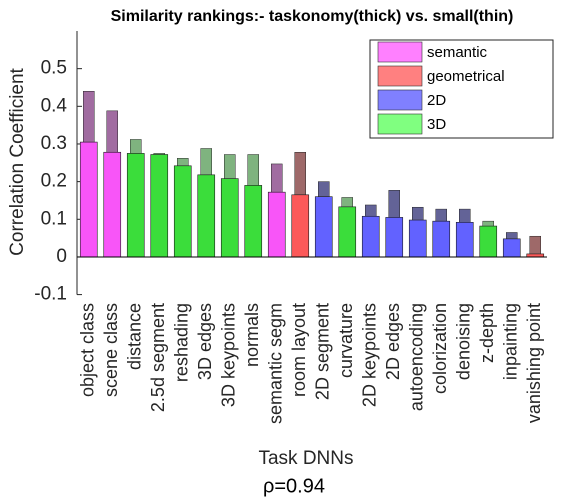  What do you see at coordinates (88, 350) in the screenshot?
I see `x-tick-label: object class` at bounding box center [88, 350].